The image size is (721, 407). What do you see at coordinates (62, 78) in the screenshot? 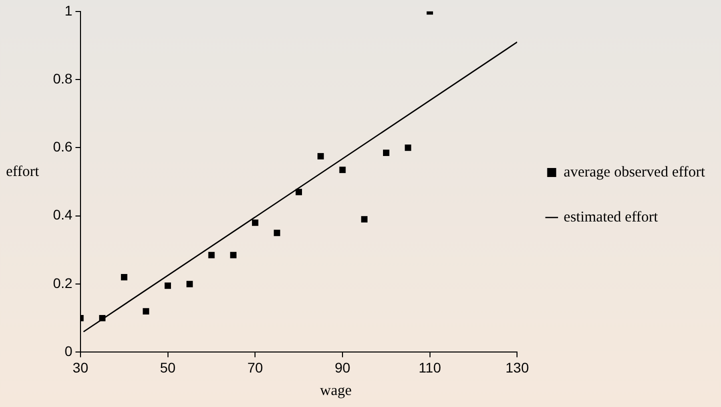
I see `y-tick-label: 0.8` at bounding box center [62, 78].